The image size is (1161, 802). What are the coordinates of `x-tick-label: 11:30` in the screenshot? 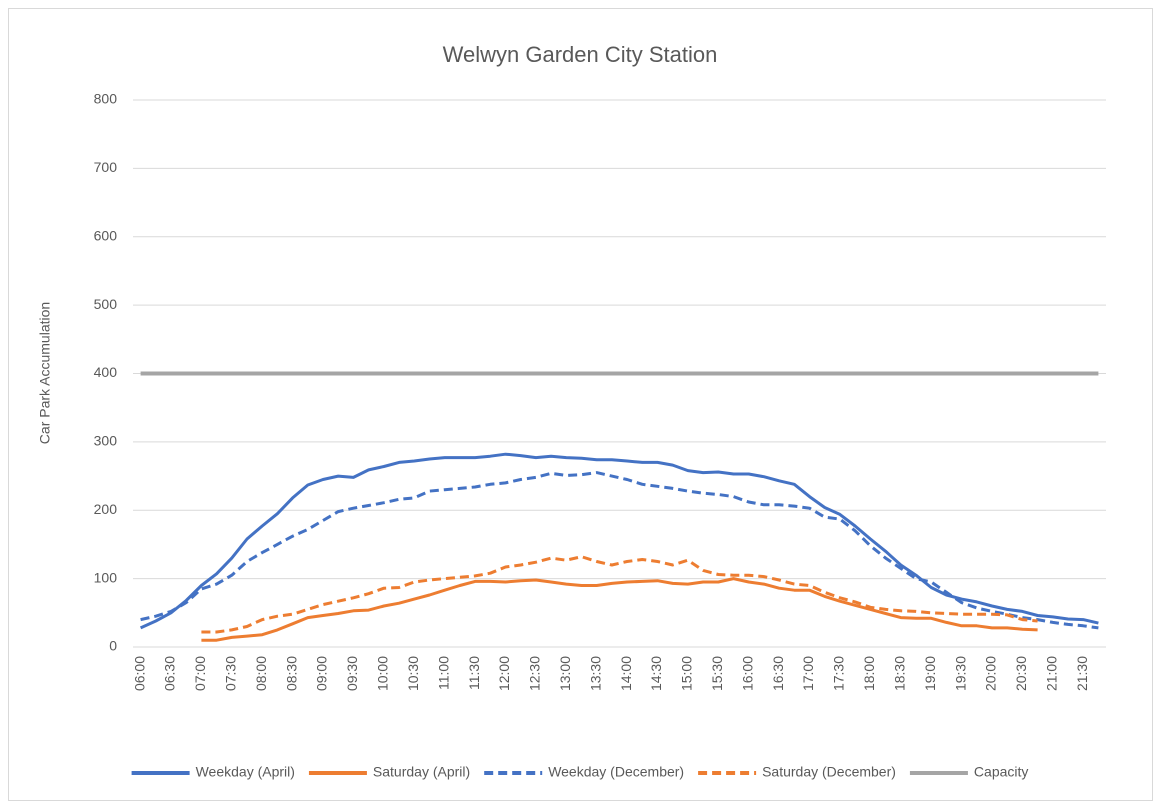 It's located at (474, 673).